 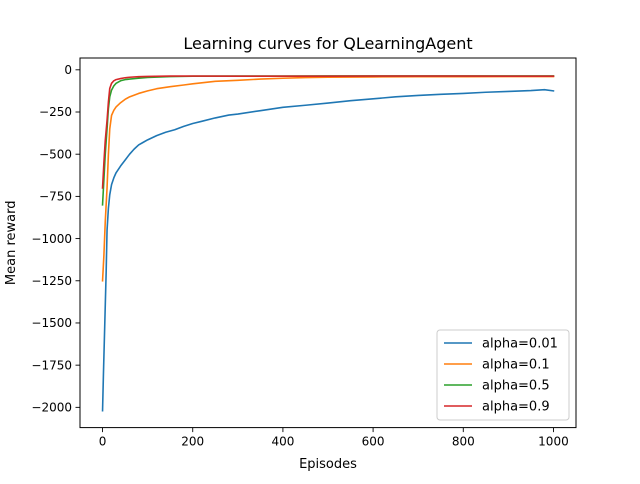 What do you see at coordinates (516, 407) in the screenshot?
I see `legend-label-4: alpha=0.9` at bounding box center [516, 407].